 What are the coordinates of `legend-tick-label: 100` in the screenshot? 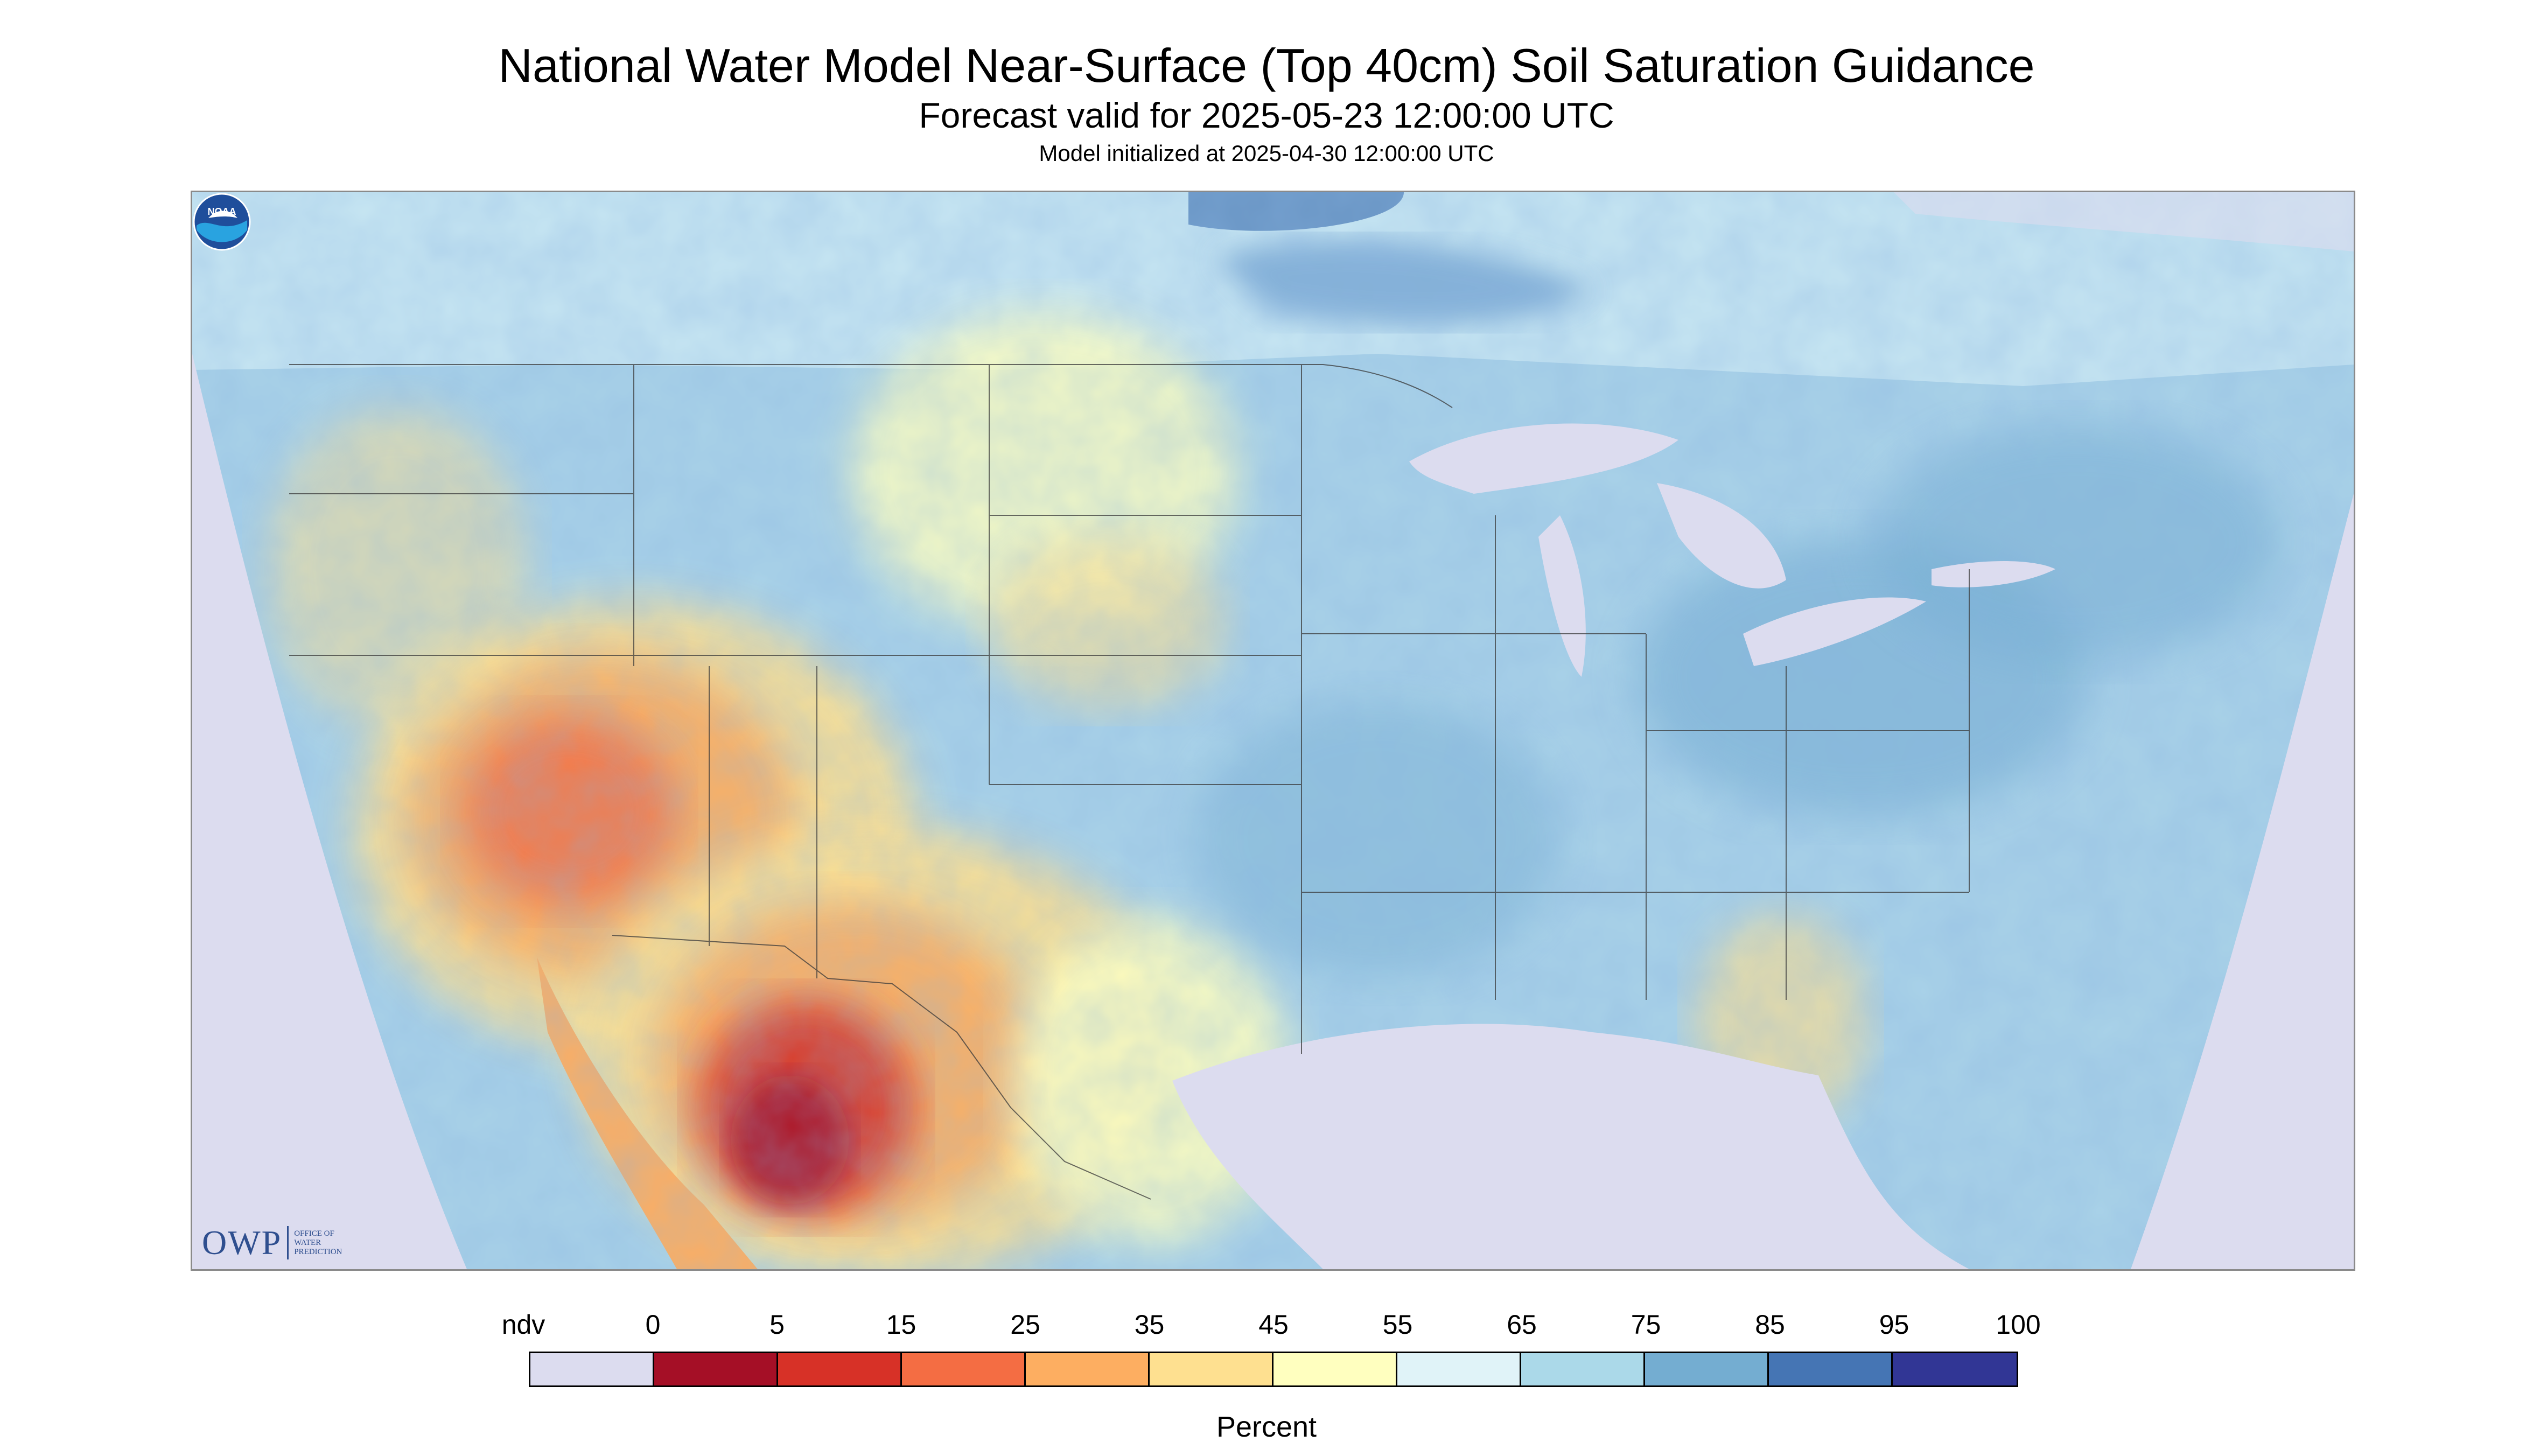 It's located at (2018, 1325).